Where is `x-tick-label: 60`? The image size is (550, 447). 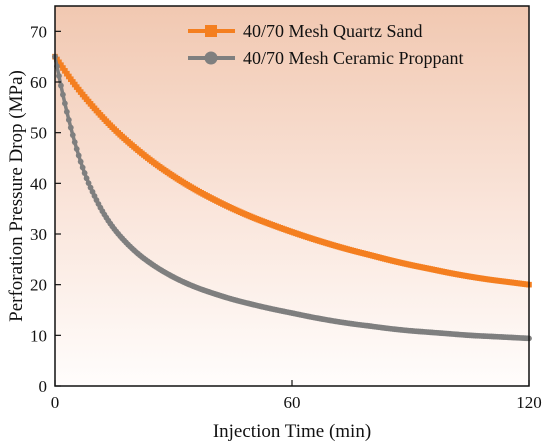 x-tick-label: 60 is located at coordinates (292, 402).